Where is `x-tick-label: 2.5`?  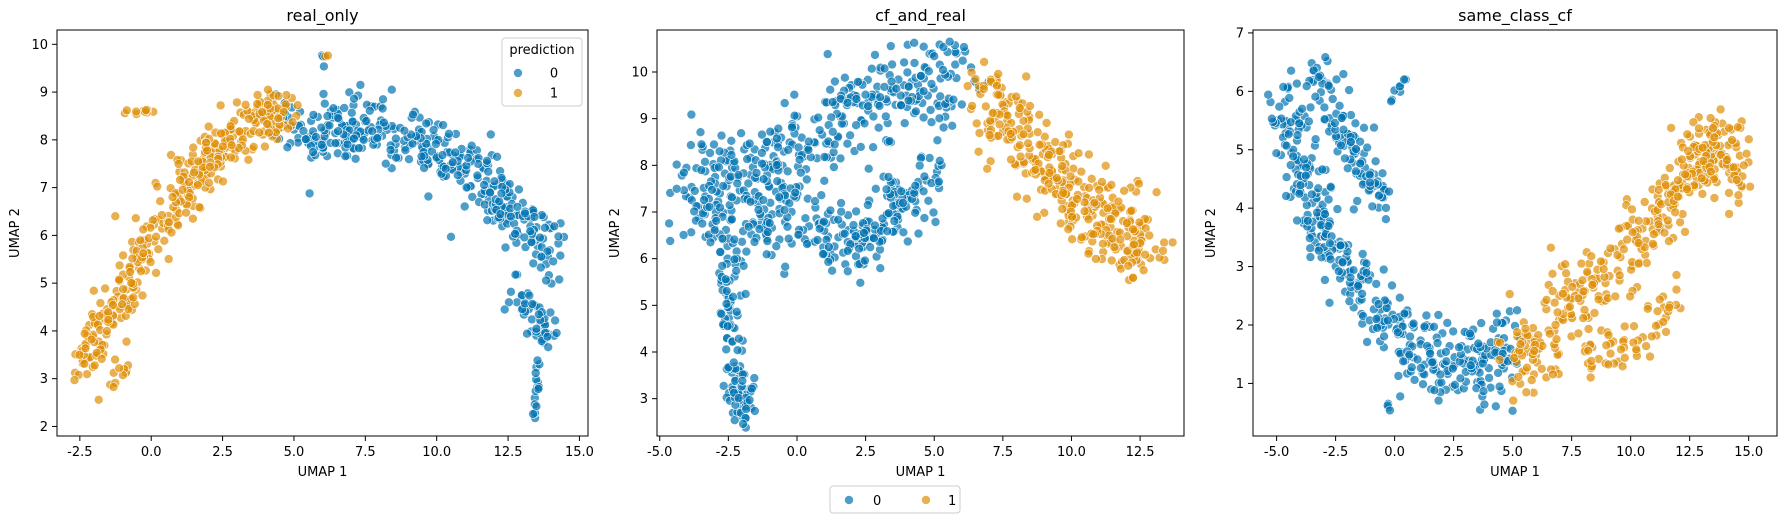
x-tick-label: 2.5 is located at coordinates (222, 452).